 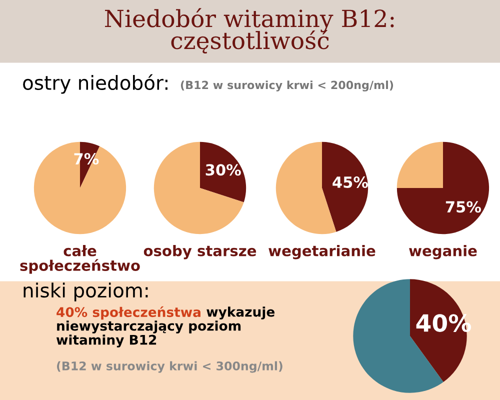 I want to click on text: osoby starsze, so click(x=200, y=252).